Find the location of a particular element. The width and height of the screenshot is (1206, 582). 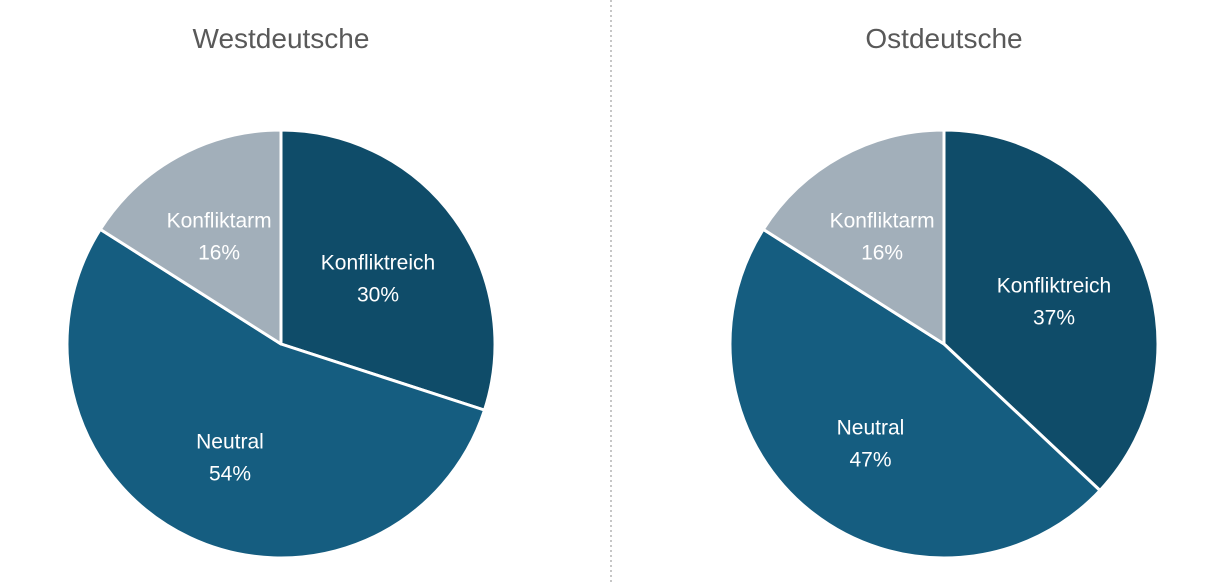

pie-slice-konfliktreich-west is located at coordinates (388, 270).